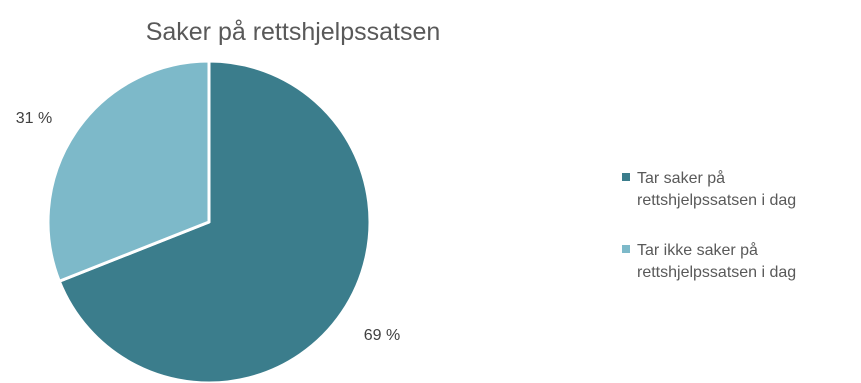 This screenshot has width=861, height=383. I want to click on data-label-2: 31 %, so click(34, 118).